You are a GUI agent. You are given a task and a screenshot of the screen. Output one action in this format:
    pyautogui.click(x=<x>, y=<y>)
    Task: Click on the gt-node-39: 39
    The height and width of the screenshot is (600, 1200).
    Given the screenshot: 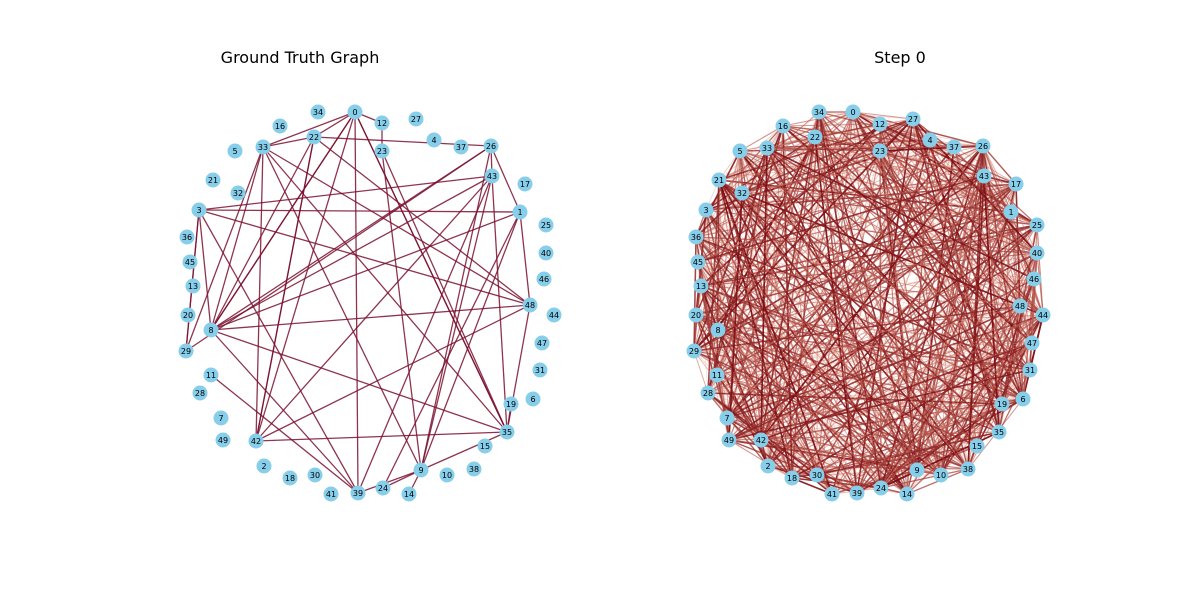 What is the action you would take?
    pyautogui.click(x=358, y=493)
    